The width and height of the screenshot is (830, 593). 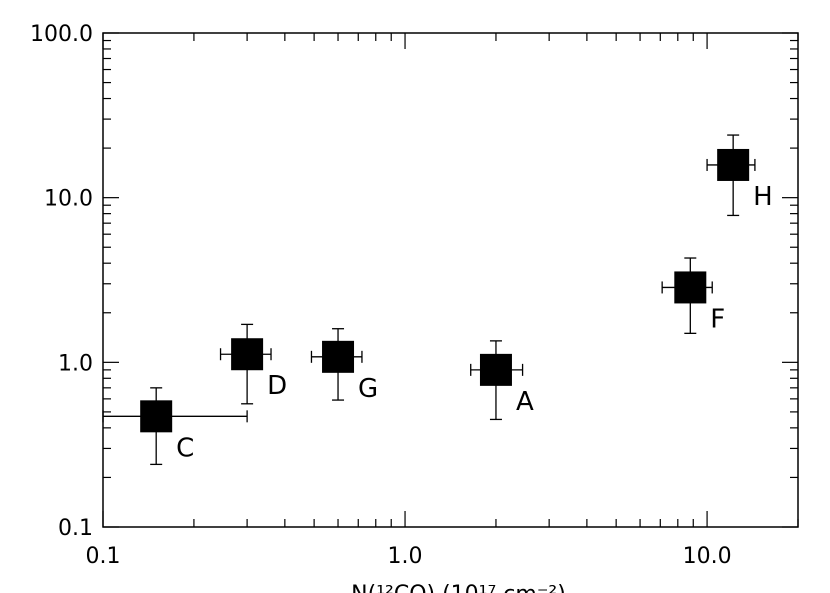 I want to click on data-point-G, so click(x=336, y=364).